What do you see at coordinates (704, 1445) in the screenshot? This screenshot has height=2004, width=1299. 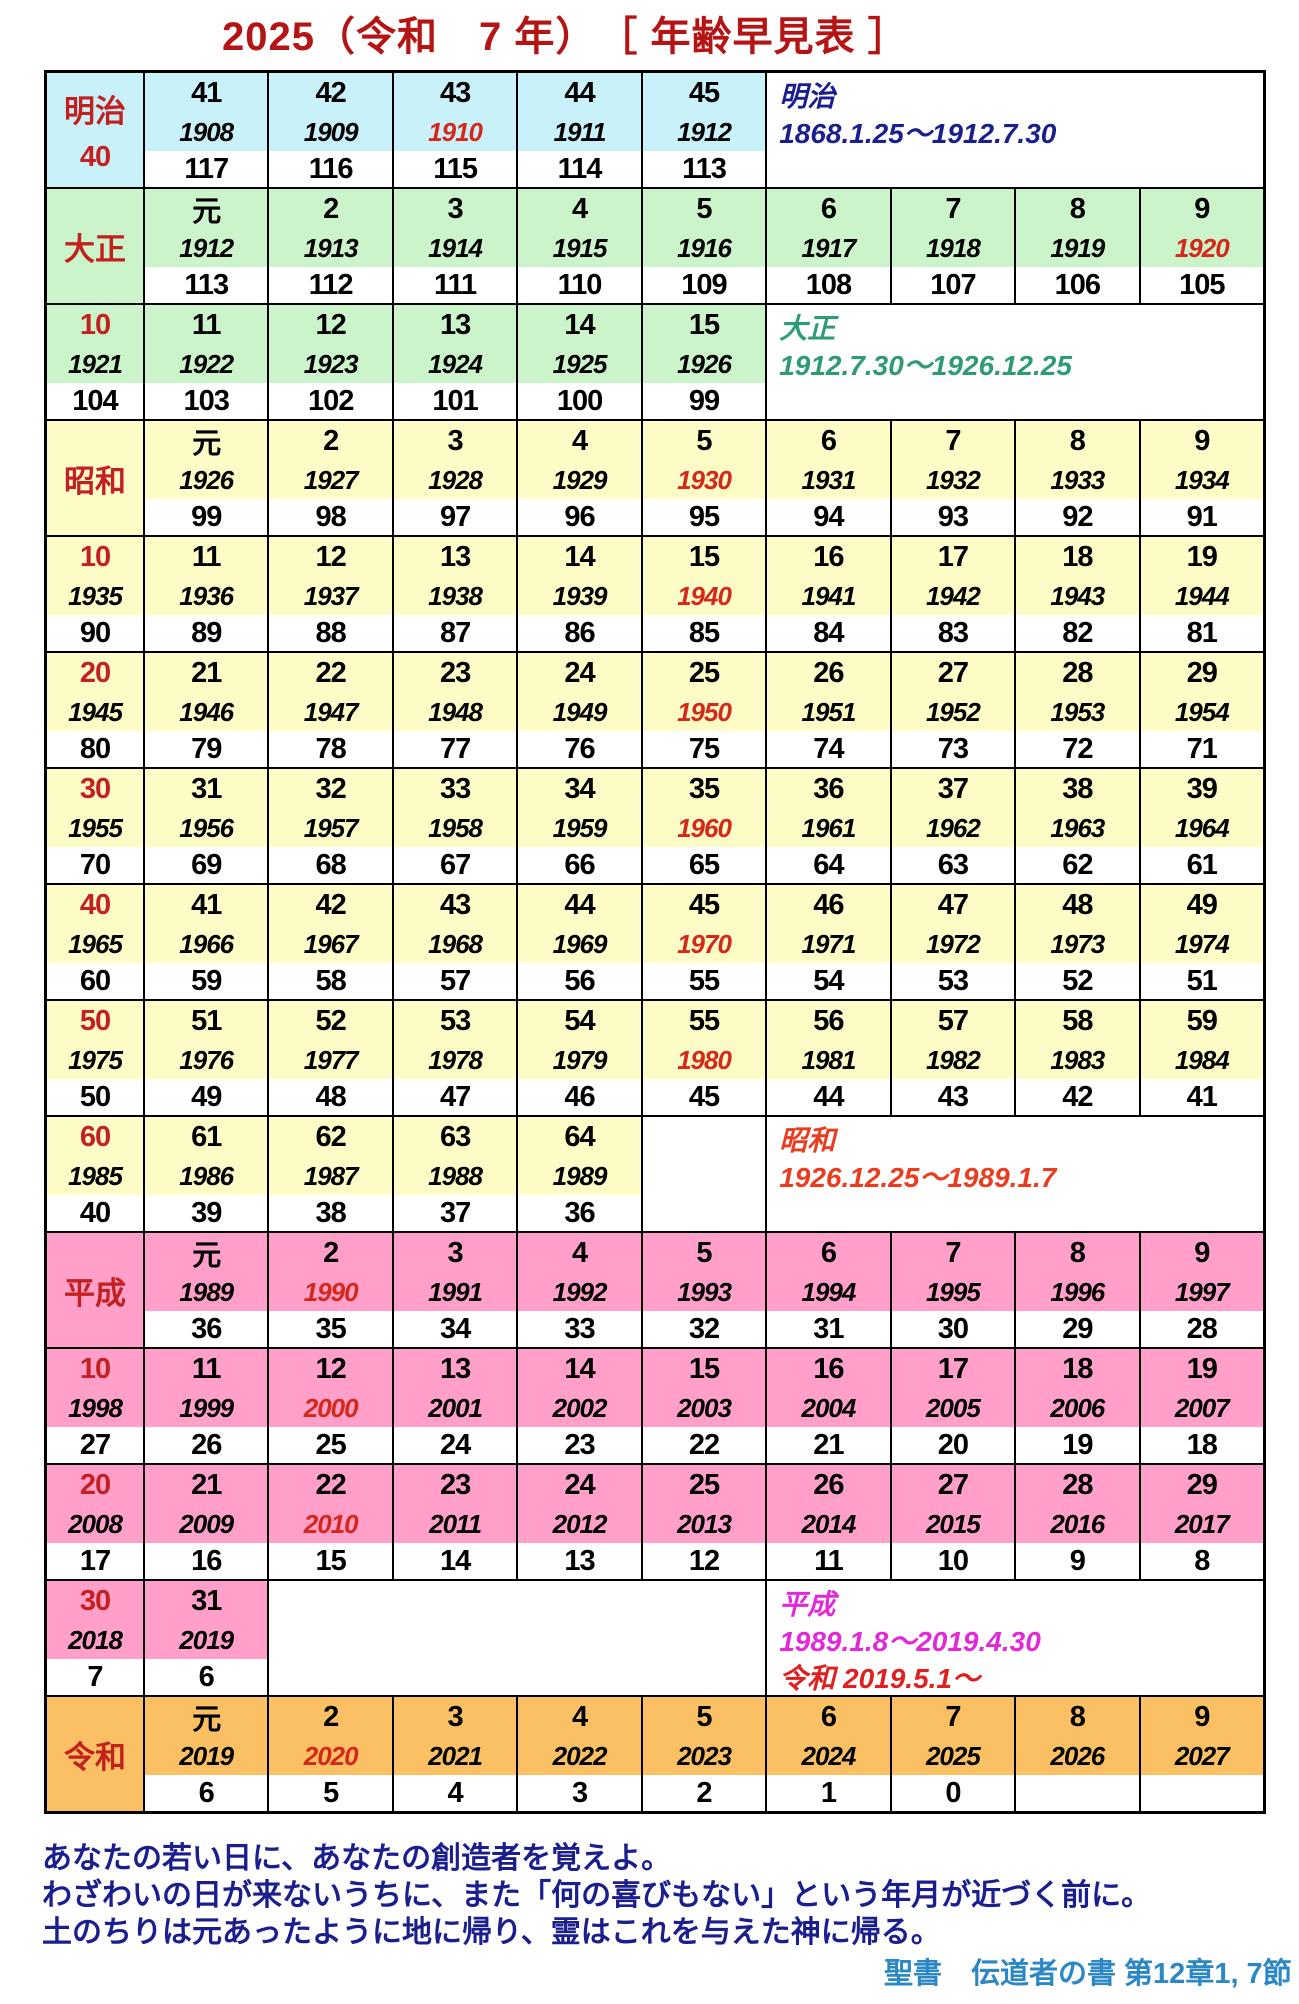 I see `age: 22` at bounding box center [704, 1445].